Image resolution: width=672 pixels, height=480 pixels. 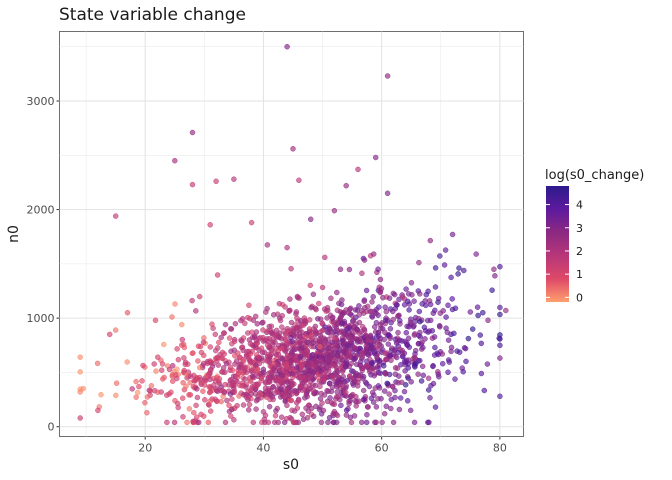 What do you see at coordinates (14, 234) in the screenshot?
I see `y-axis-title: n0` at bounding box center [14, 234].